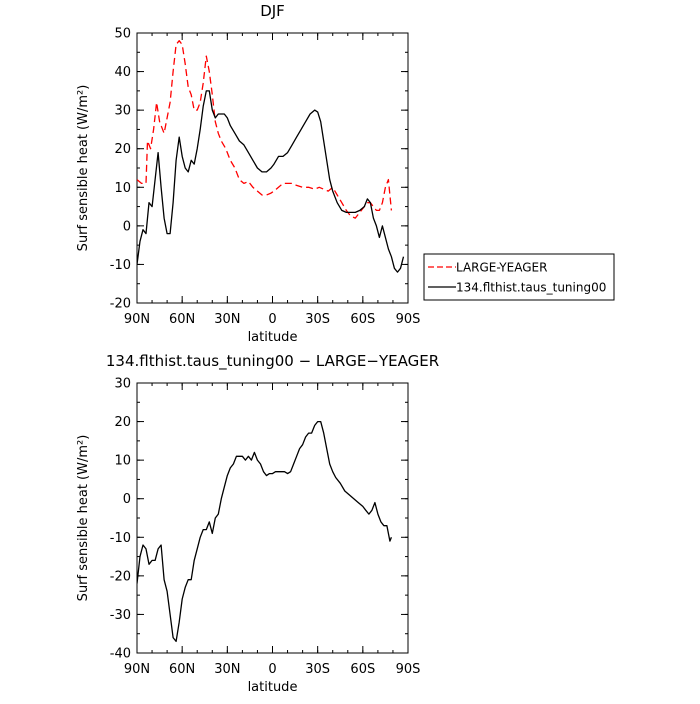  Describe the element at coordinates (531, 288) in the screenshot. I see `legend-label-1: 134.flthist.taus_tuning00` at that location.